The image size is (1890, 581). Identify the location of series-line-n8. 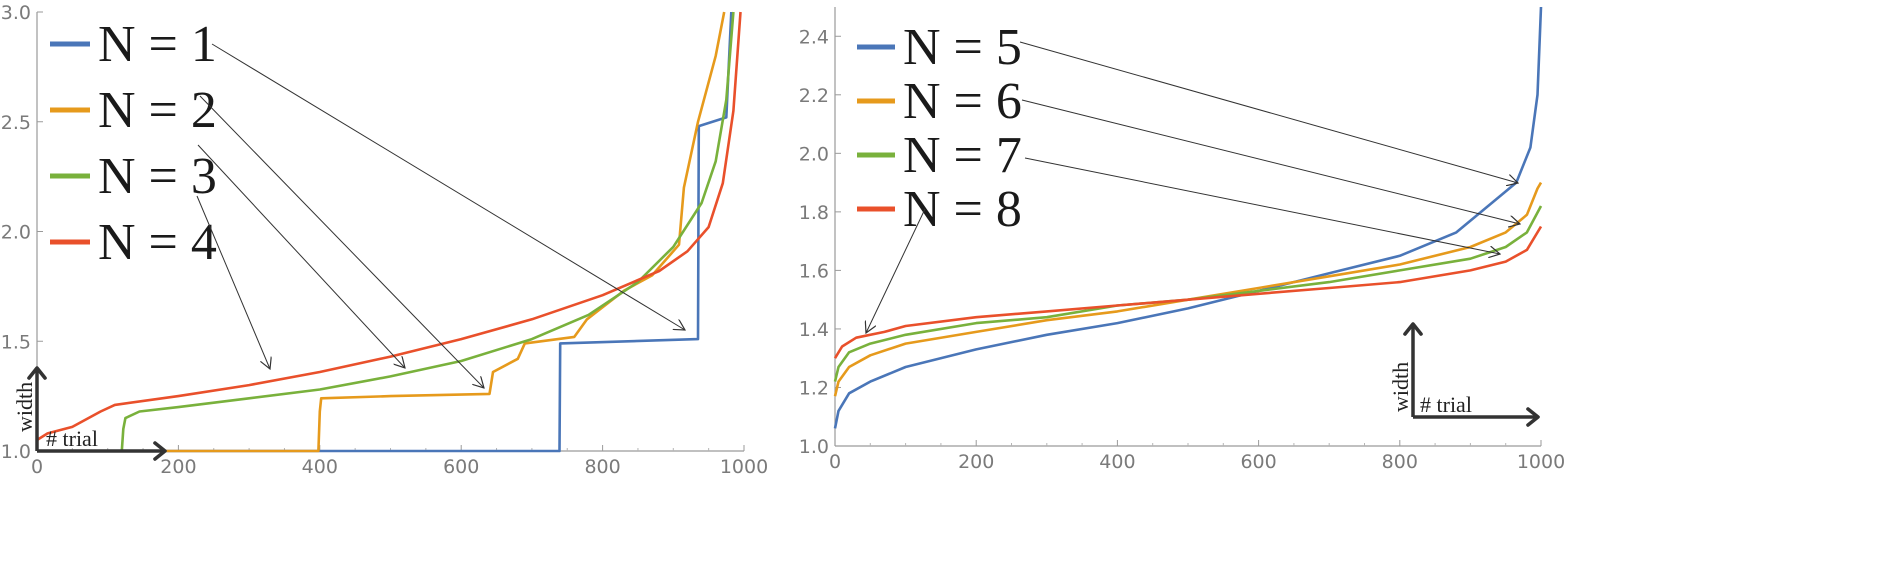
(1188, 292).